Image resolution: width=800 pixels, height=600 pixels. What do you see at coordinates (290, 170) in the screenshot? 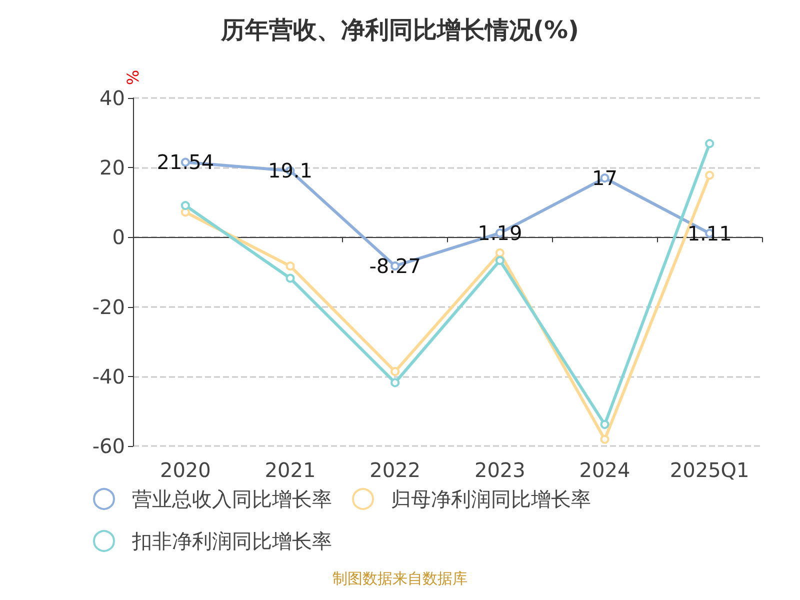
I see `data-label: 19.1` at bounding box center [290, 170].